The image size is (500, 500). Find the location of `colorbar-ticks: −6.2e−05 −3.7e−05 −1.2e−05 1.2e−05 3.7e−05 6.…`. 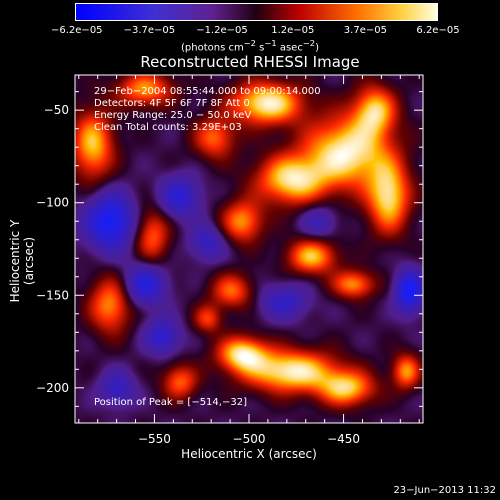

colorbar-ticks: −6.2e−05 −3.7e−05 −1.2e−05 1.2e−05 3.7e−05 6.… is located at coordinates (250, 30).